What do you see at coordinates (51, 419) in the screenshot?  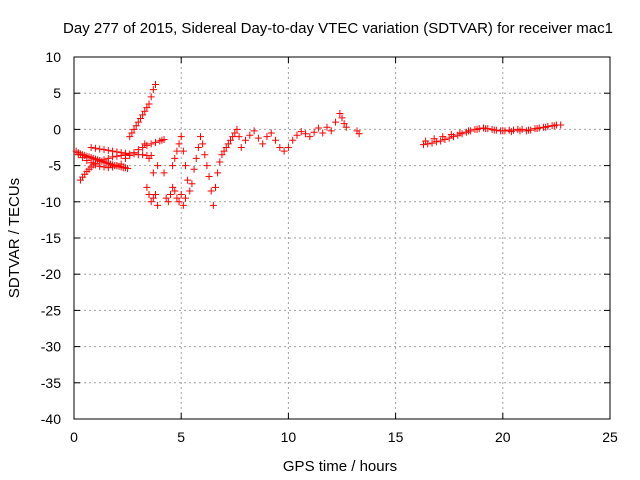 I see `y-tick-label: -40` at bounding box center [51, 419].